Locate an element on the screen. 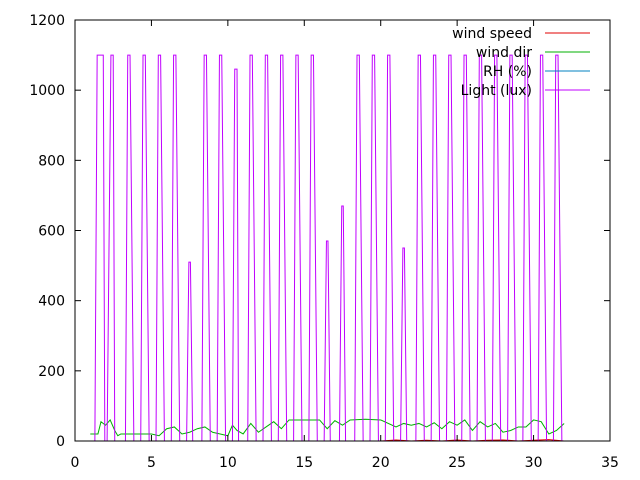 The width and height of the screenshot is (640, 480). x-tick-label-0: 0 is located at coordinates (75, 463).